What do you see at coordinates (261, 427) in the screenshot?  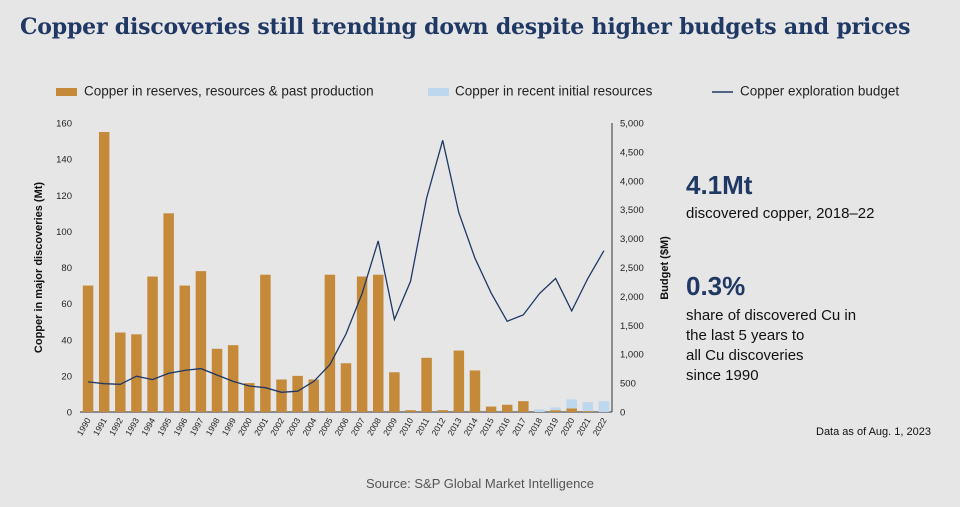 I see `x-tick-label: 2001` at bounding box center [261, 427].